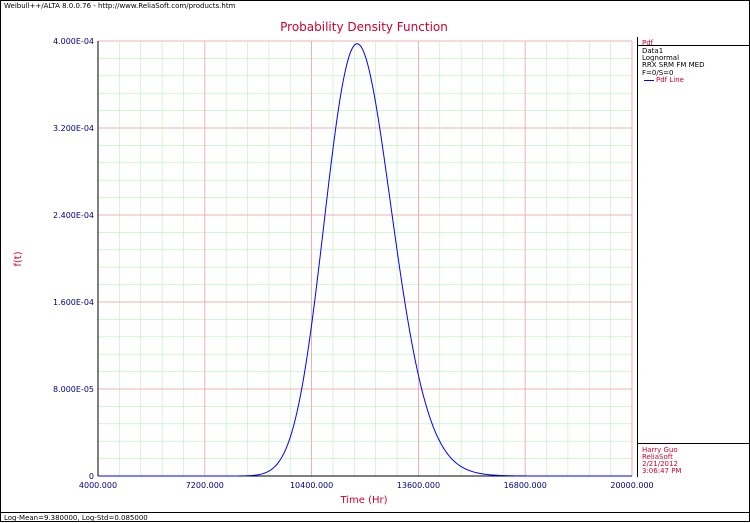 The image size is (750, 523). I want to click on legend-data-name: Data1, so click(653, 51).